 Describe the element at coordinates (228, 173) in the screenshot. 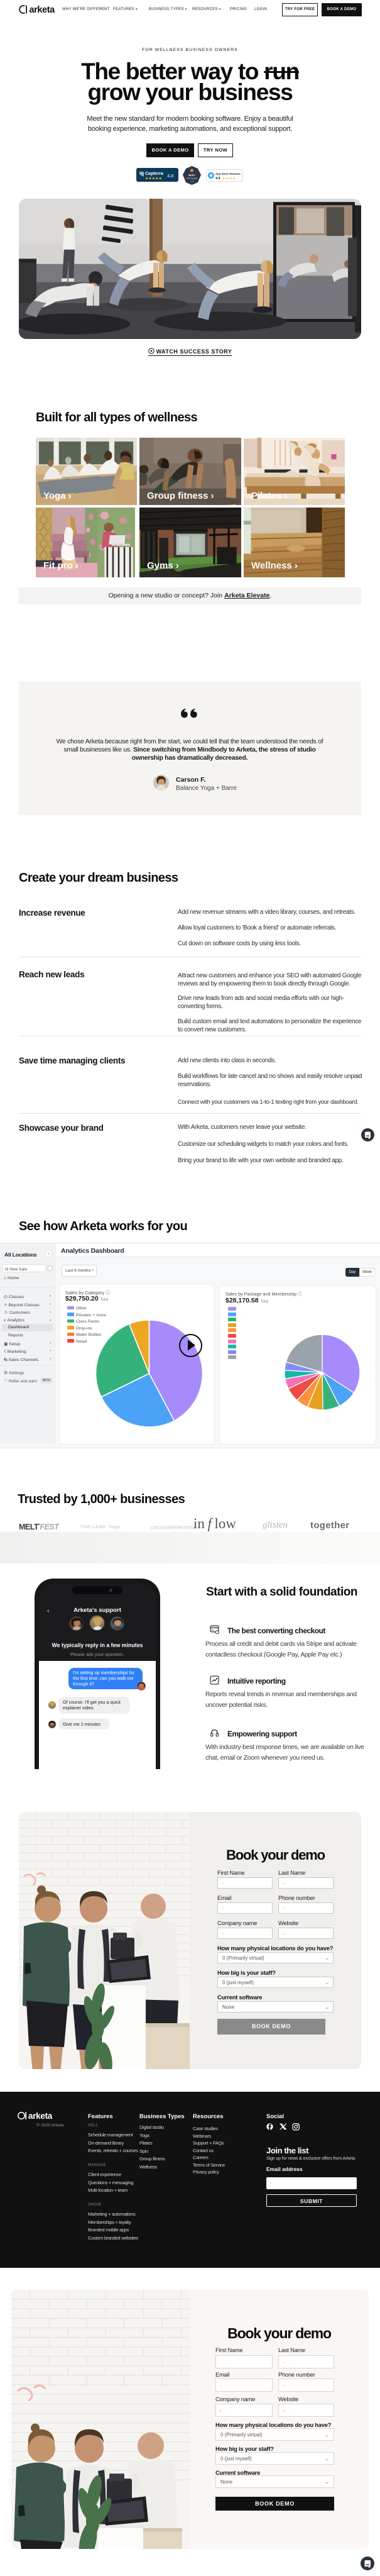

I see `svg-text: App Store Reviews` at that location.